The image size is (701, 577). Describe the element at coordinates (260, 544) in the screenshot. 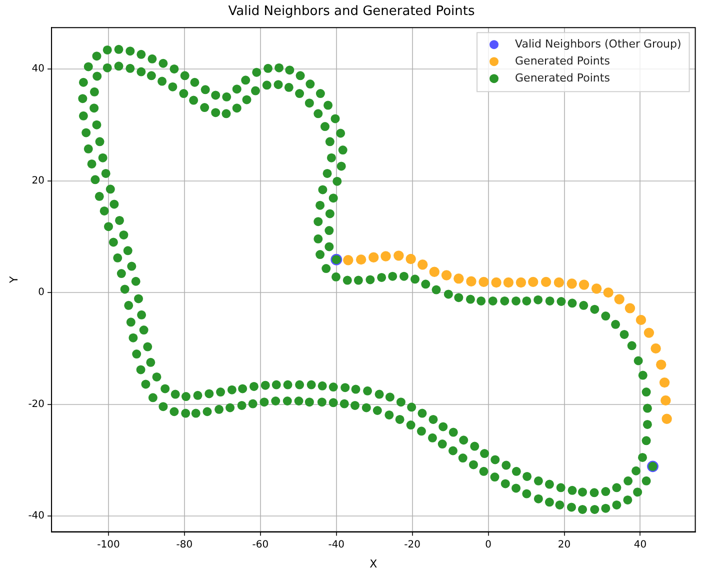

I see `x-tick-label: -60` at that location.